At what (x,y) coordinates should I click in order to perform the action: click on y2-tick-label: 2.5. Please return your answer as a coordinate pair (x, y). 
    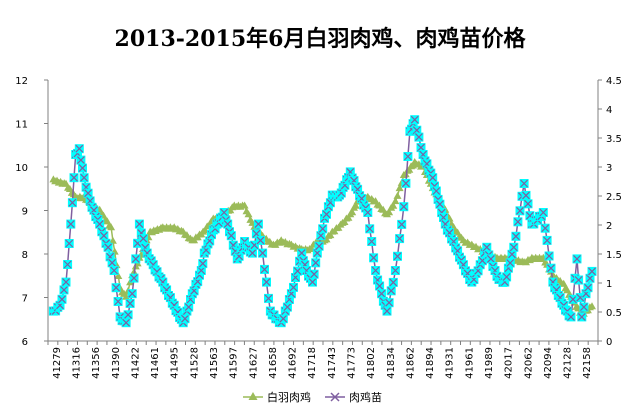
    Looking at the image, I should click on (614, 197).